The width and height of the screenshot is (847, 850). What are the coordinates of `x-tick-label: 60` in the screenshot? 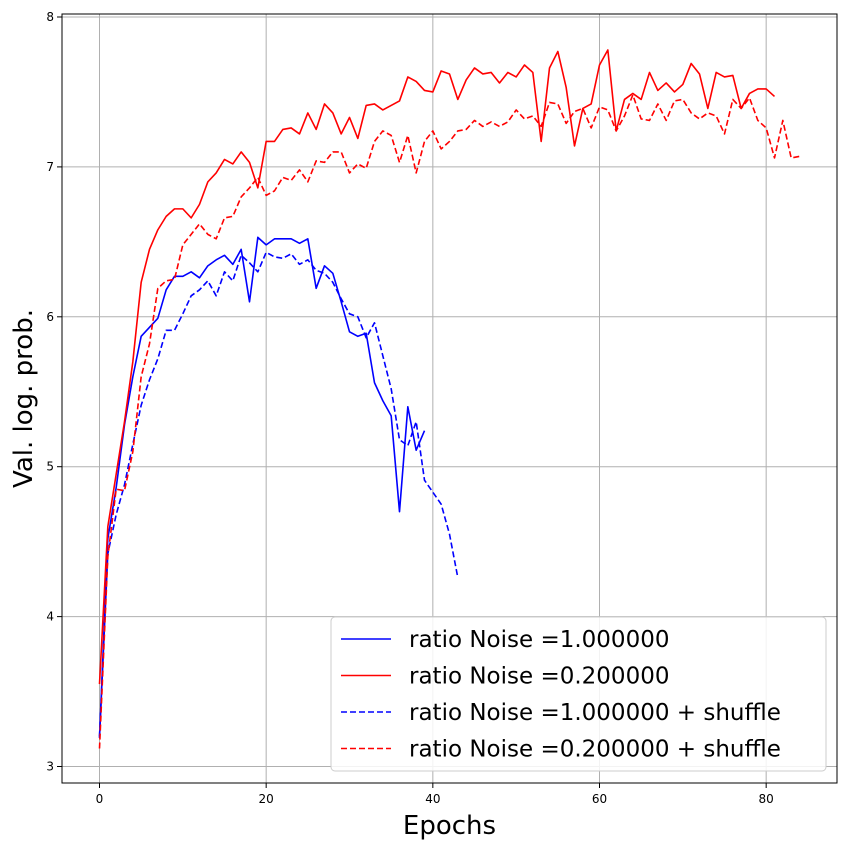 It's located at (599, 799).